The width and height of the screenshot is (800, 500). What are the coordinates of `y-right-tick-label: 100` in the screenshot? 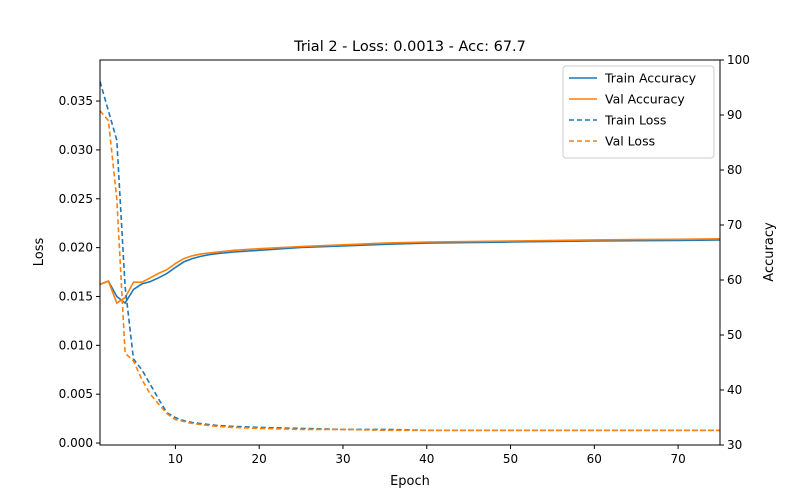 It's located at (738, 60).